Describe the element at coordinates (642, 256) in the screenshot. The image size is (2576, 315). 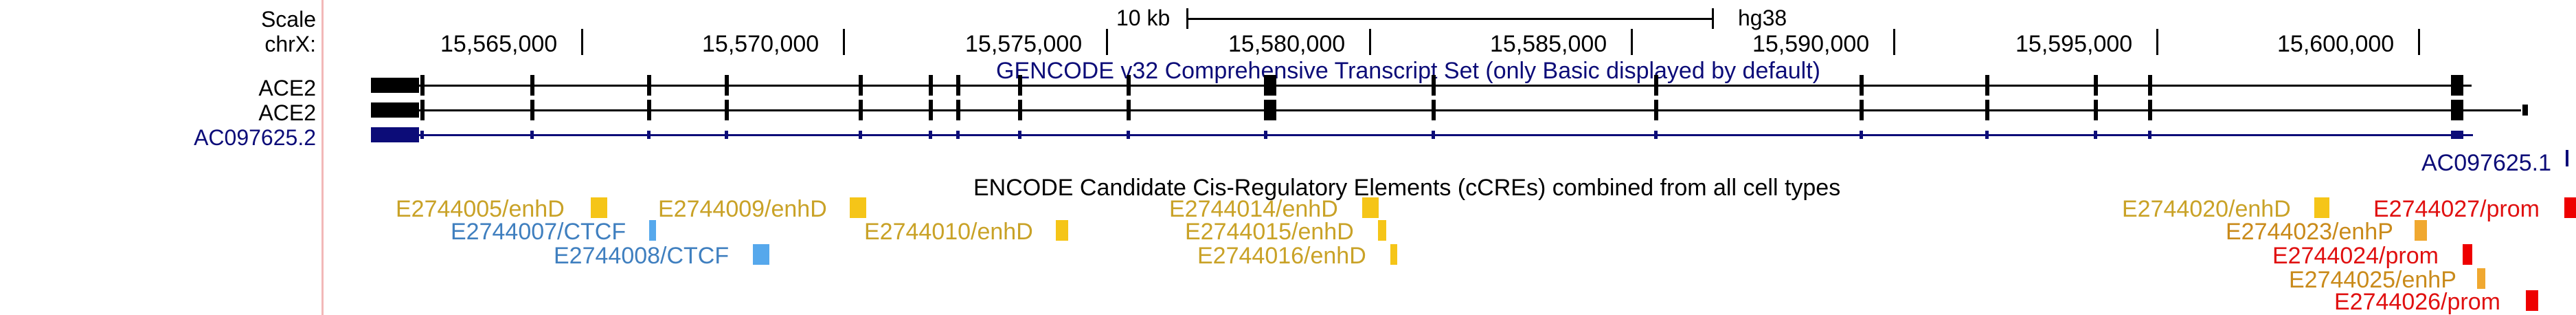
I see `ccre-label: E2744008/CTCF` at that location.